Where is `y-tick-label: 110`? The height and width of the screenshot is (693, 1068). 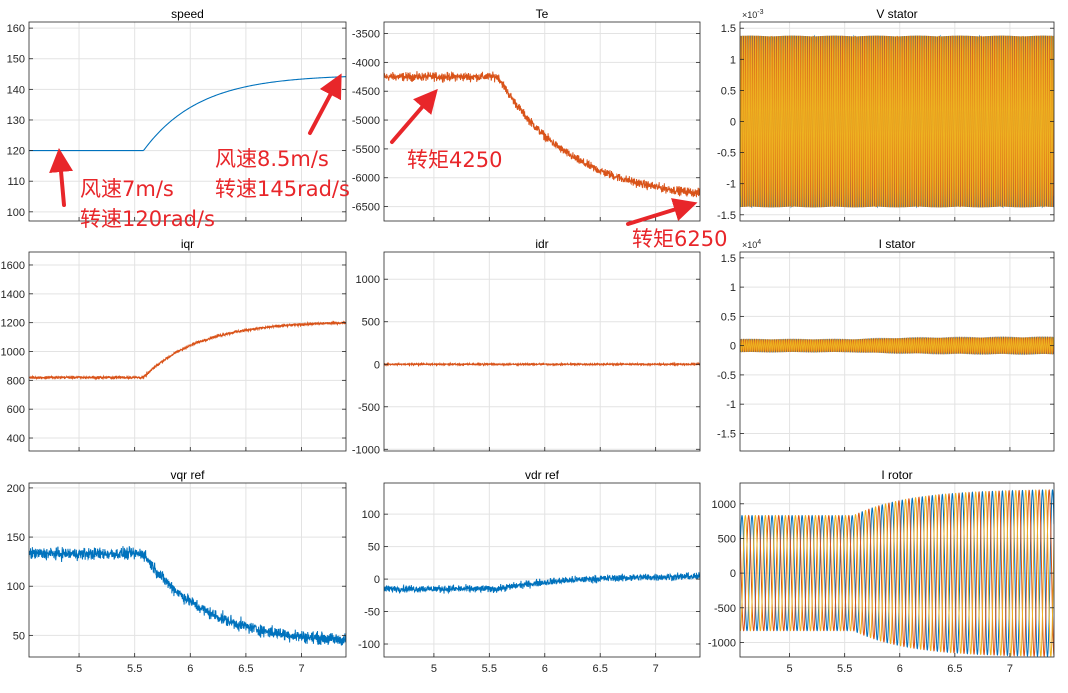
y-tick-label: 110 is located at coordinates (16, 182).